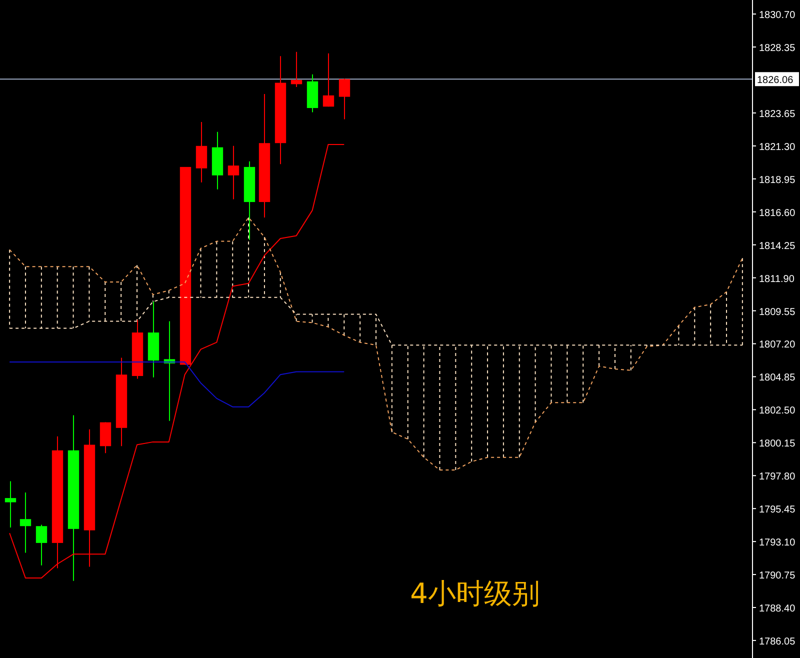 The height and width of the screenshot is (658, 800). Describe the element at coordinates (777, 411) in the screenshot. I see `y-tick-label: 1802.50` at that location.